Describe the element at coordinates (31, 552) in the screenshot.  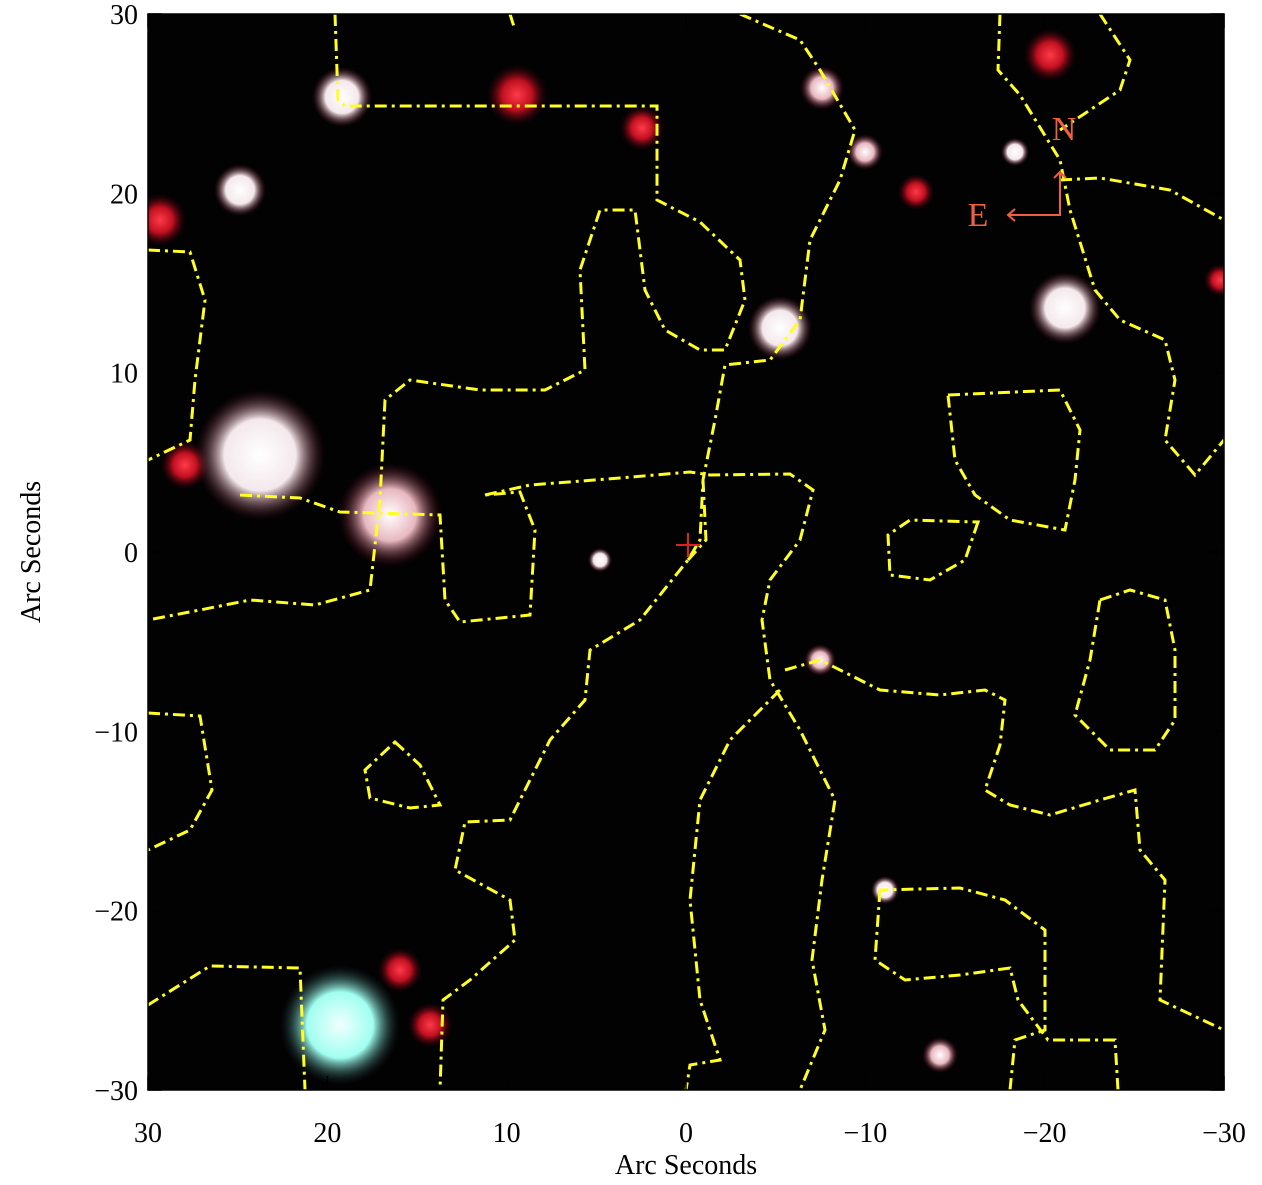
I see `y-axis-label: Arc Seconds` at that location.